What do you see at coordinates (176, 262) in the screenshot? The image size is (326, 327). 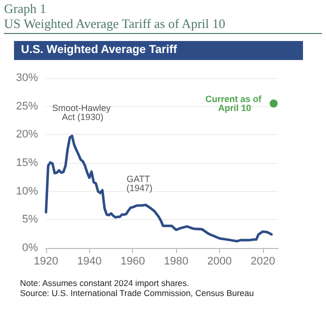 I see `x-tick-label: 1980` at bounding box center [176, 262].